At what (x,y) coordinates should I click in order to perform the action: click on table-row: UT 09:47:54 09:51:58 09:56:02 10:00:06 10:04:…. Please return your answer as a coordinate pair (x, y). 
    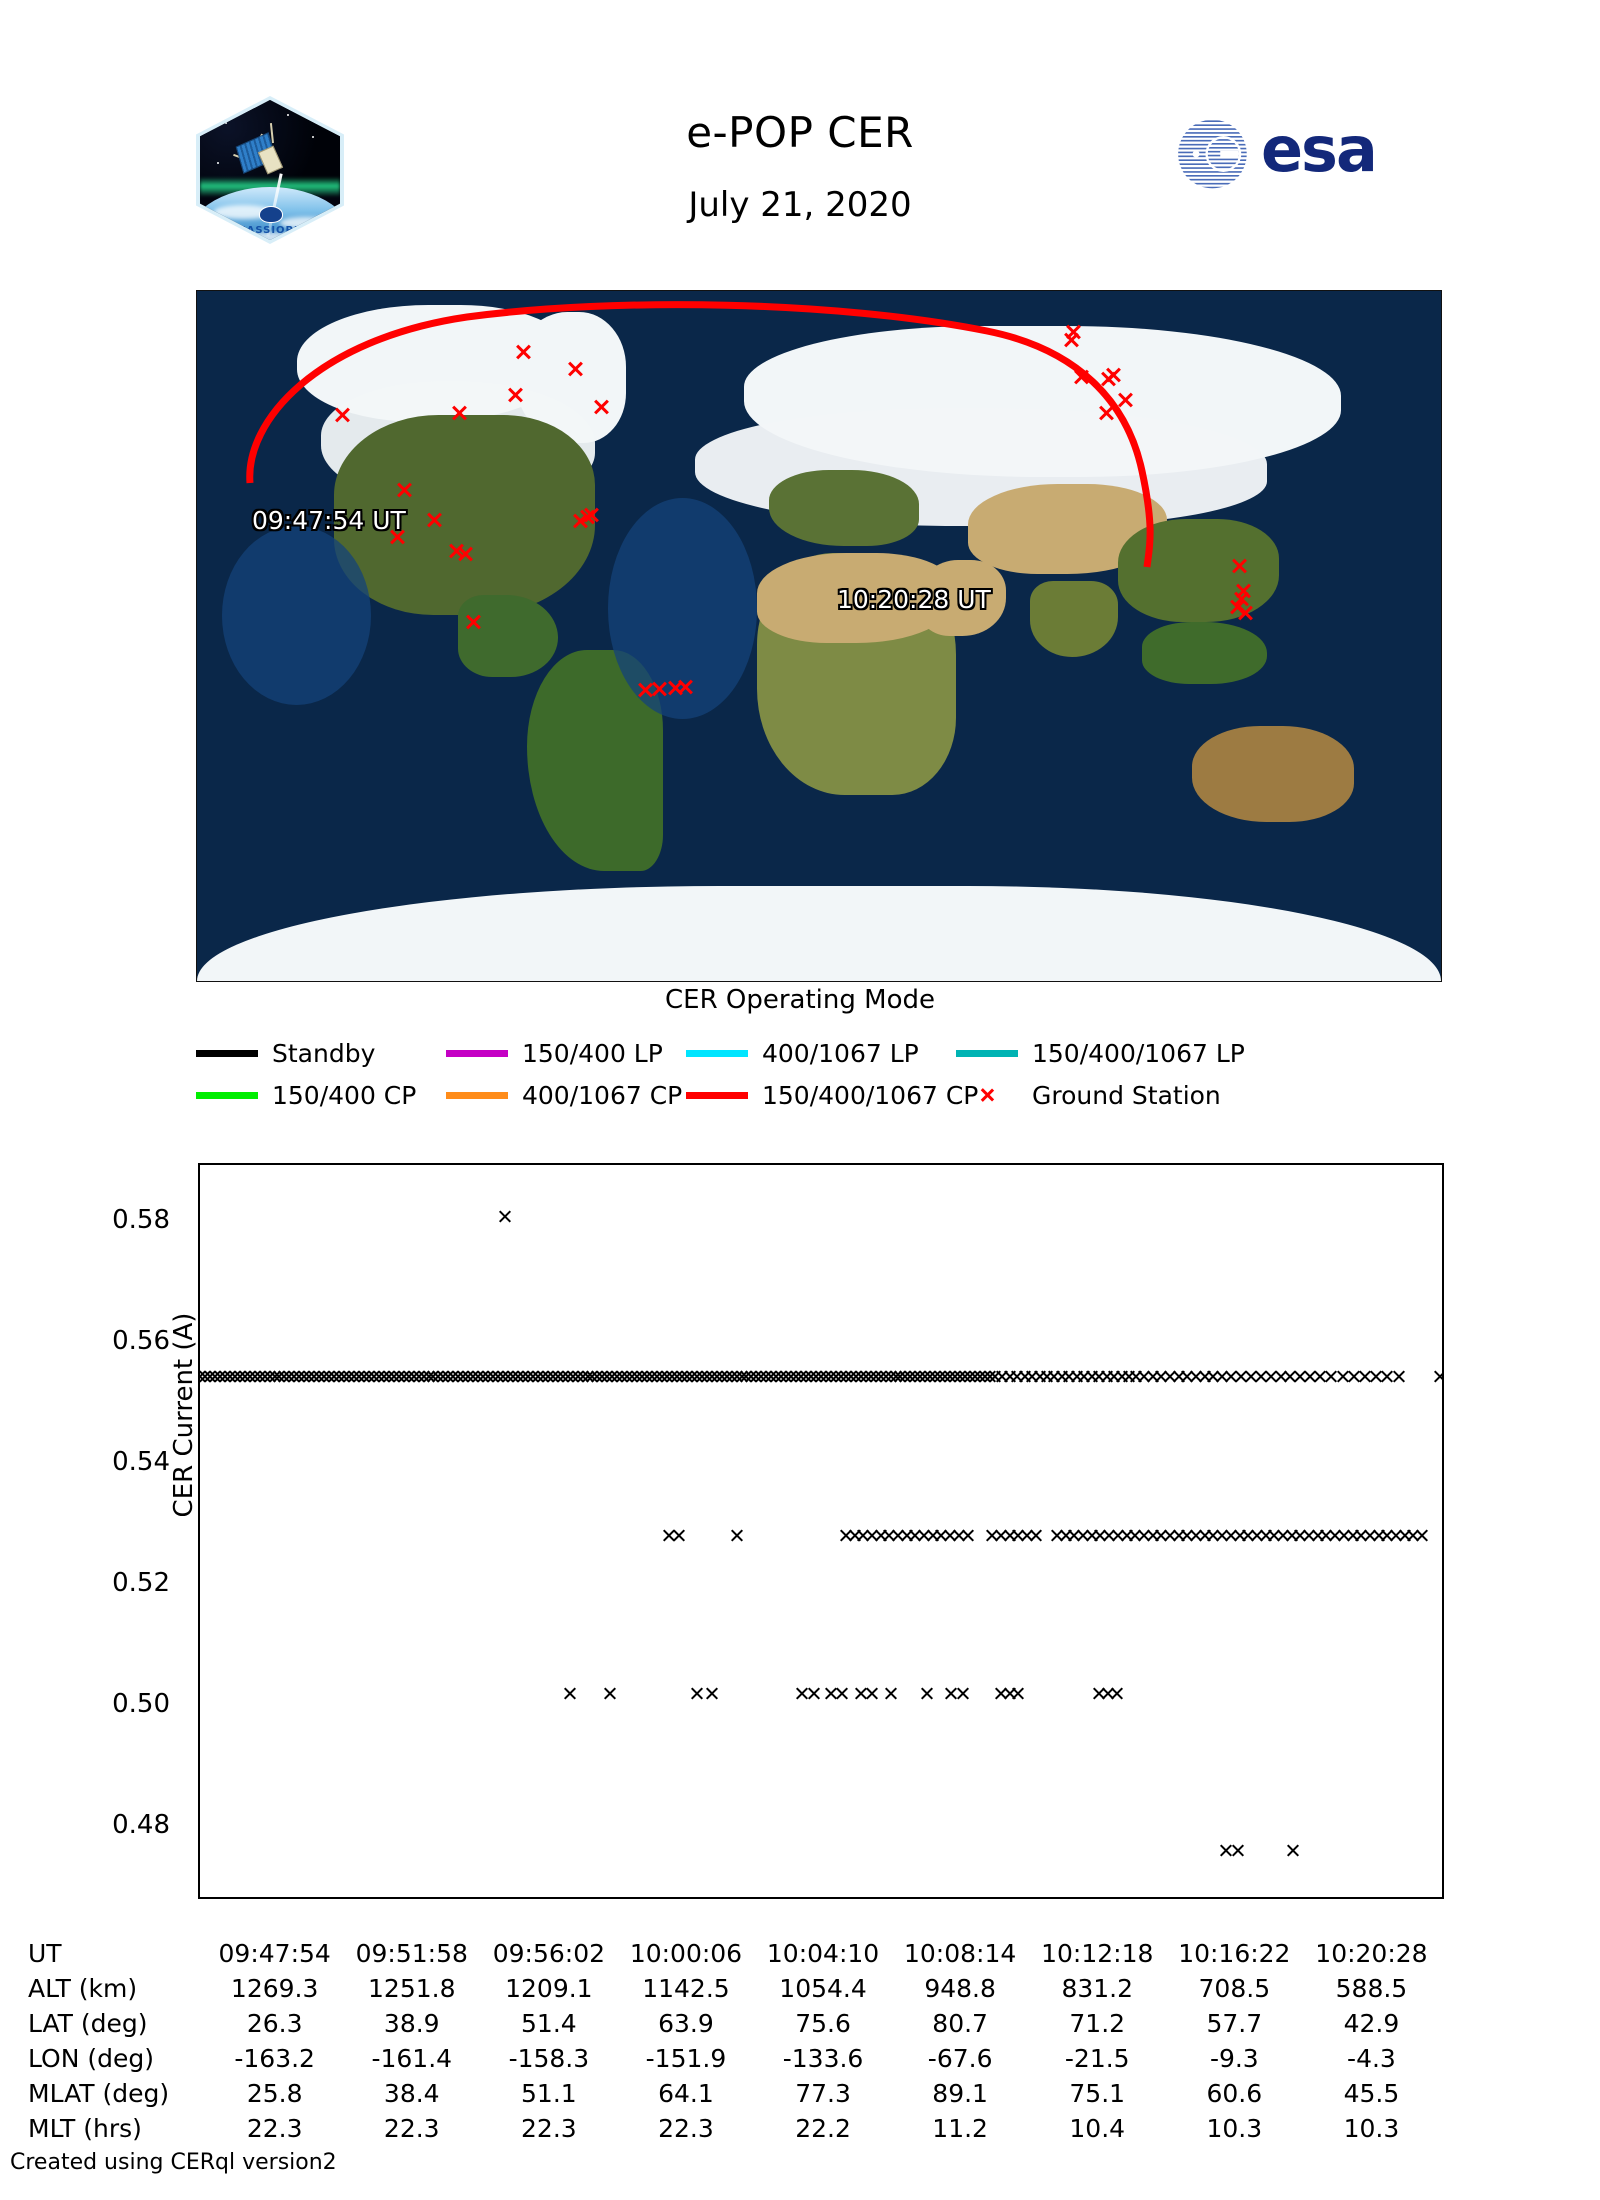
    Looking at the image, I should click on (734, 1953).